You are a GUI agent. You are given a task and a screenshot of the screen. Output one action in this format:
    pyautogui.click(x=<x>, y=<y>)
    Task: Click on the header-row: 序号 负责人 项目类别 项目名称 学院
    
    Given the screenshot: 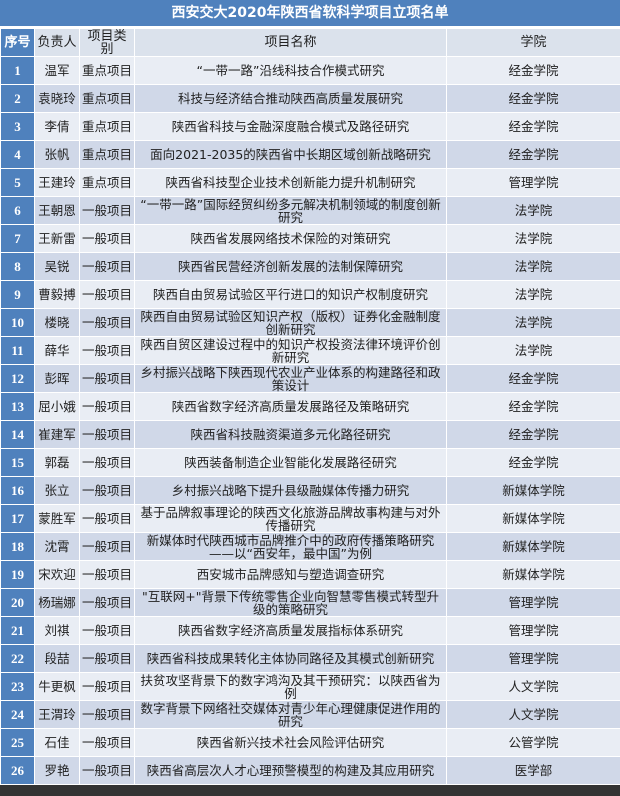 What is the action you would take?
    pyautogui.click(x=310, y=43)
    